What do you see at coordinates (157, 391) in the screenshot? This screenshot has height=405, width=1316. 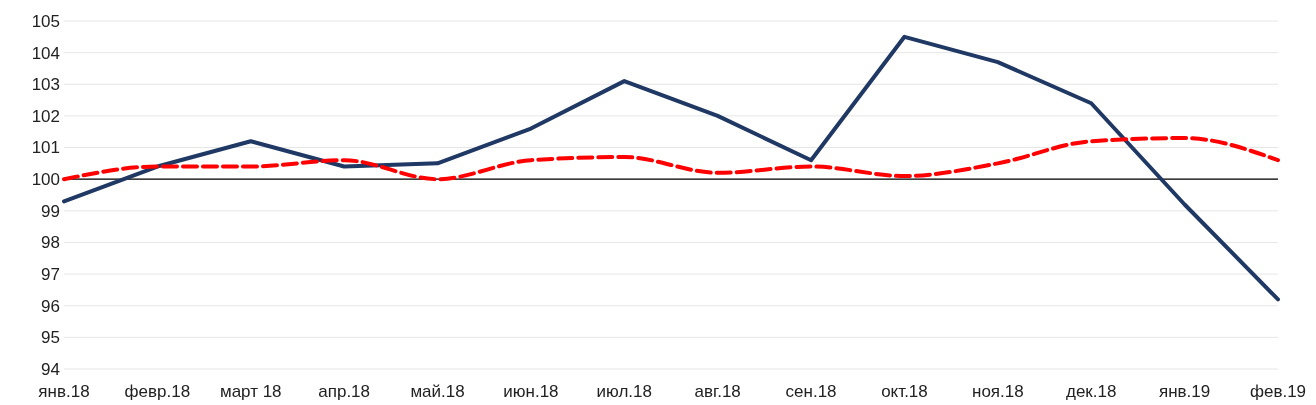 I see `x-tick-label: февр.18` at bounding box center [157, 391].